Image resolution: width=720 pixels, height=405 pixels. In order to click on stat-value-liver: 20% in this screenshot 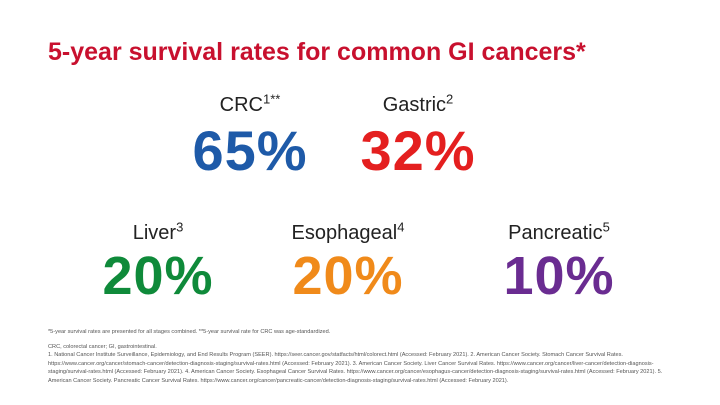, I will do `click(158, 276)`.